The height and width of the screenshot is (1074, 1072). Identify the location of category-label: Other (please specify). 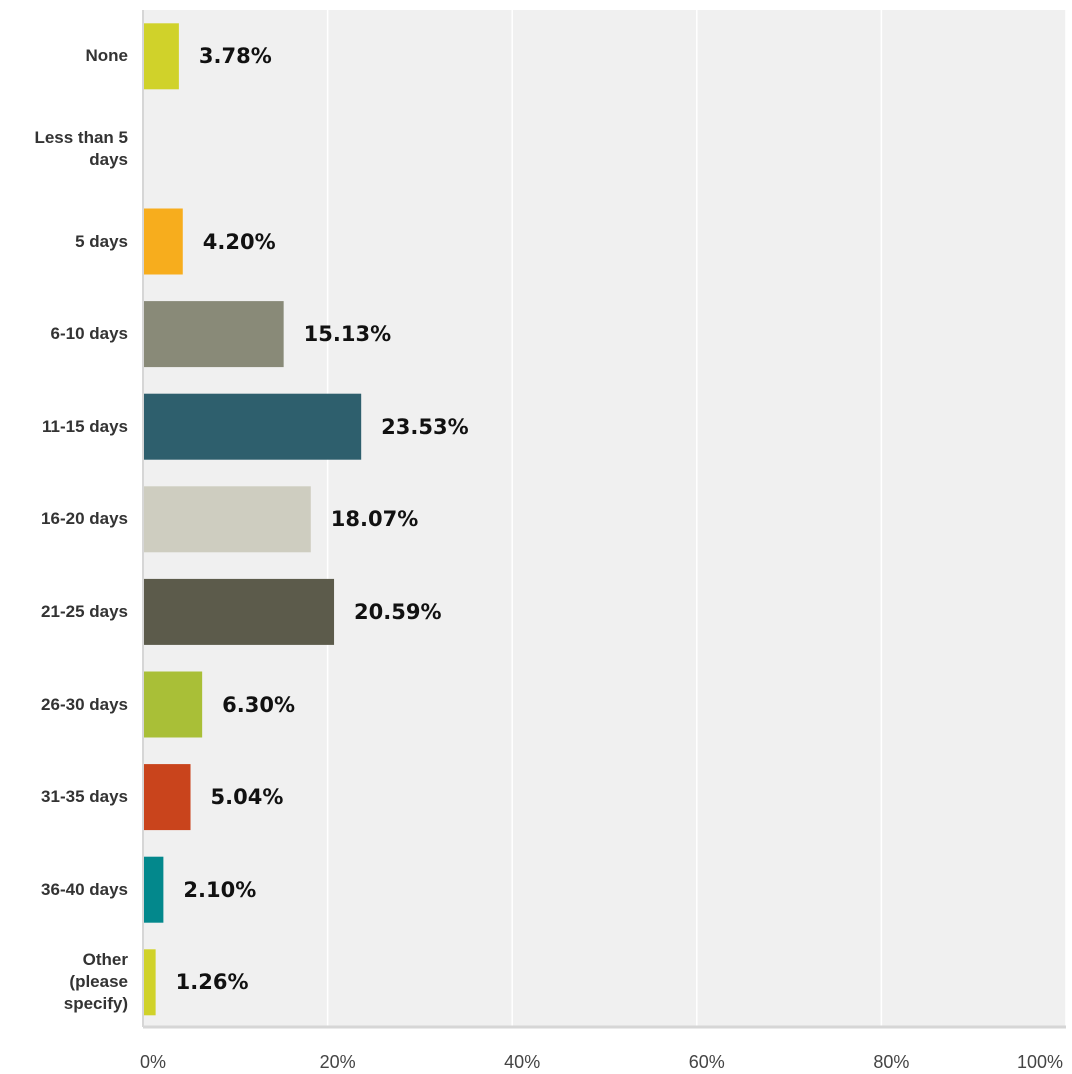
(95, 982).